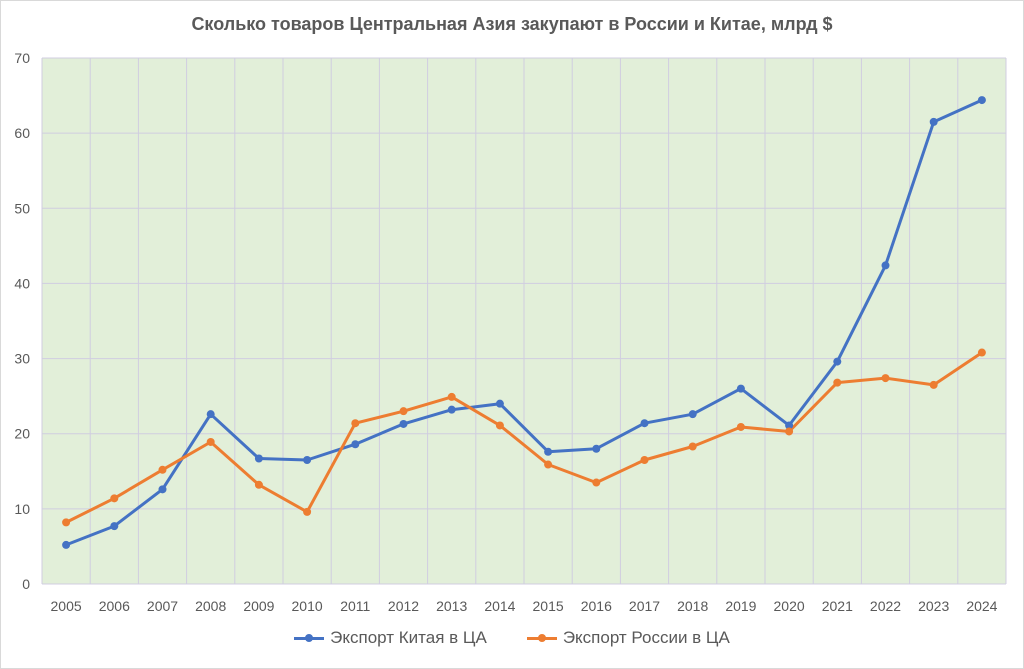 Image resolution: width=1024 pixels, height=669 pixels. What do you see at coordinates (451, 606) in the screenshot?
I see `x-tick-label: 2013` at bounding box center [451, 606].